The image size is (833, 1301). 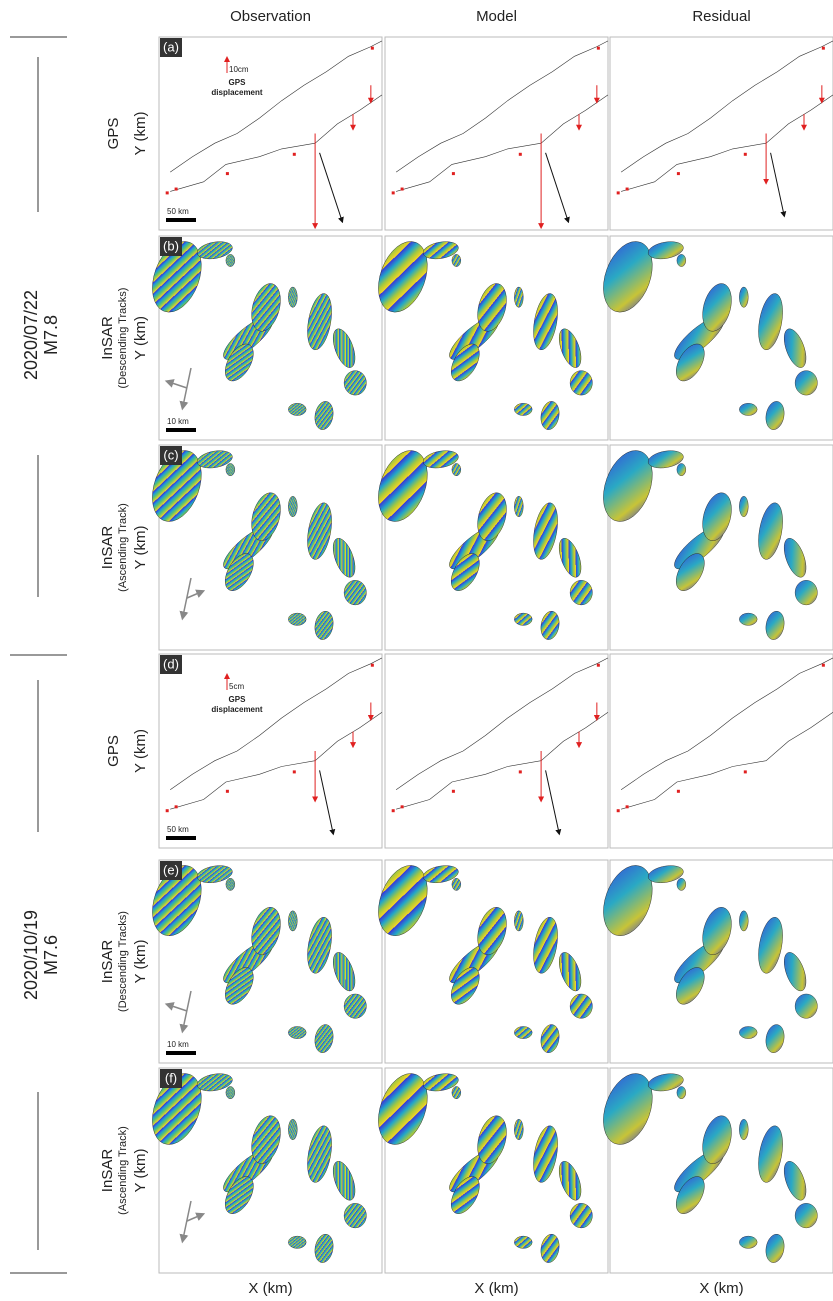 What do you see at coordinates (270, 16) in the screenshot?
I see `column-header: Observation` at bounding box center [270, 16].